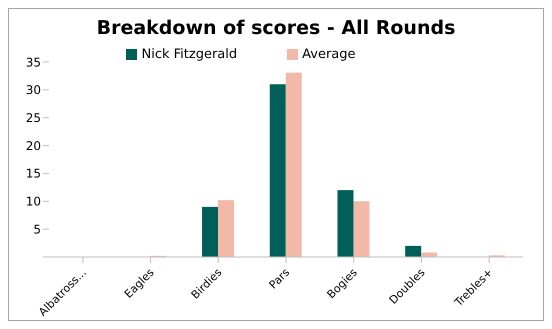 Image resolution: width=552 pixels, height=329 pixels. What do you see at coordinates (329, 54) in the screenshot?
I see `legend-label: Average` at bounding box center [329, 54].